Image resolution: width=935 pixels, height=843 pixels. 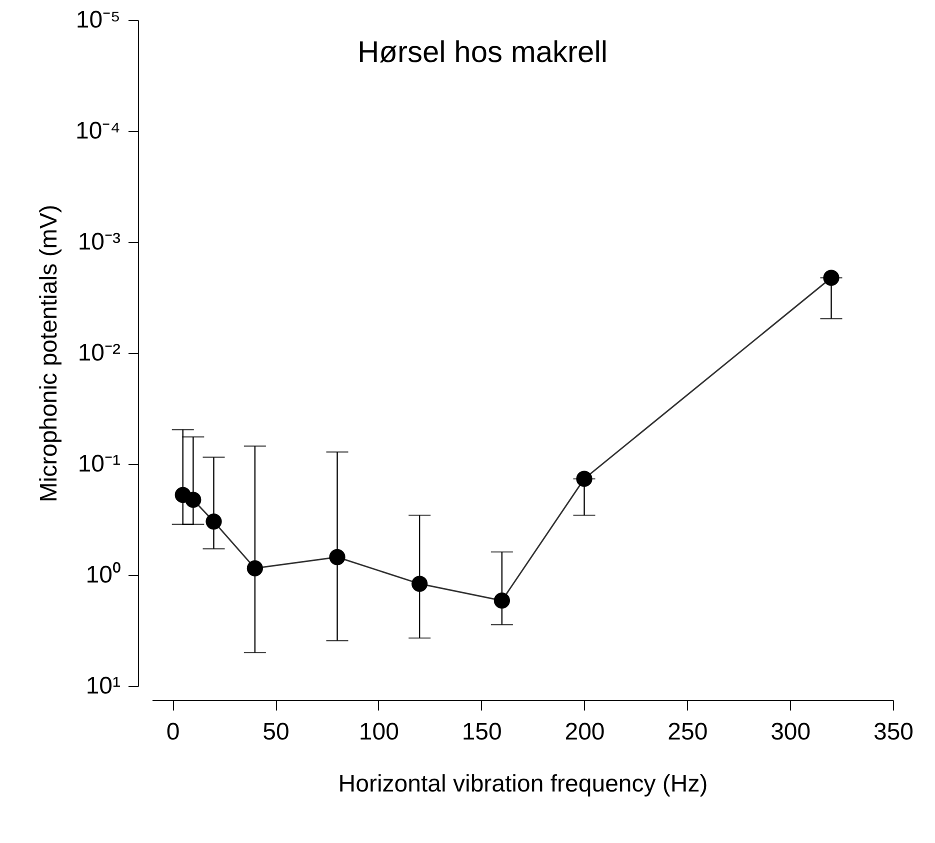 What do you see at coordinates (523, 784) in the screenshot?
I see `x-axis-title: Horizontal vibration frequency (Hz)` at bounding box center [523, 784].